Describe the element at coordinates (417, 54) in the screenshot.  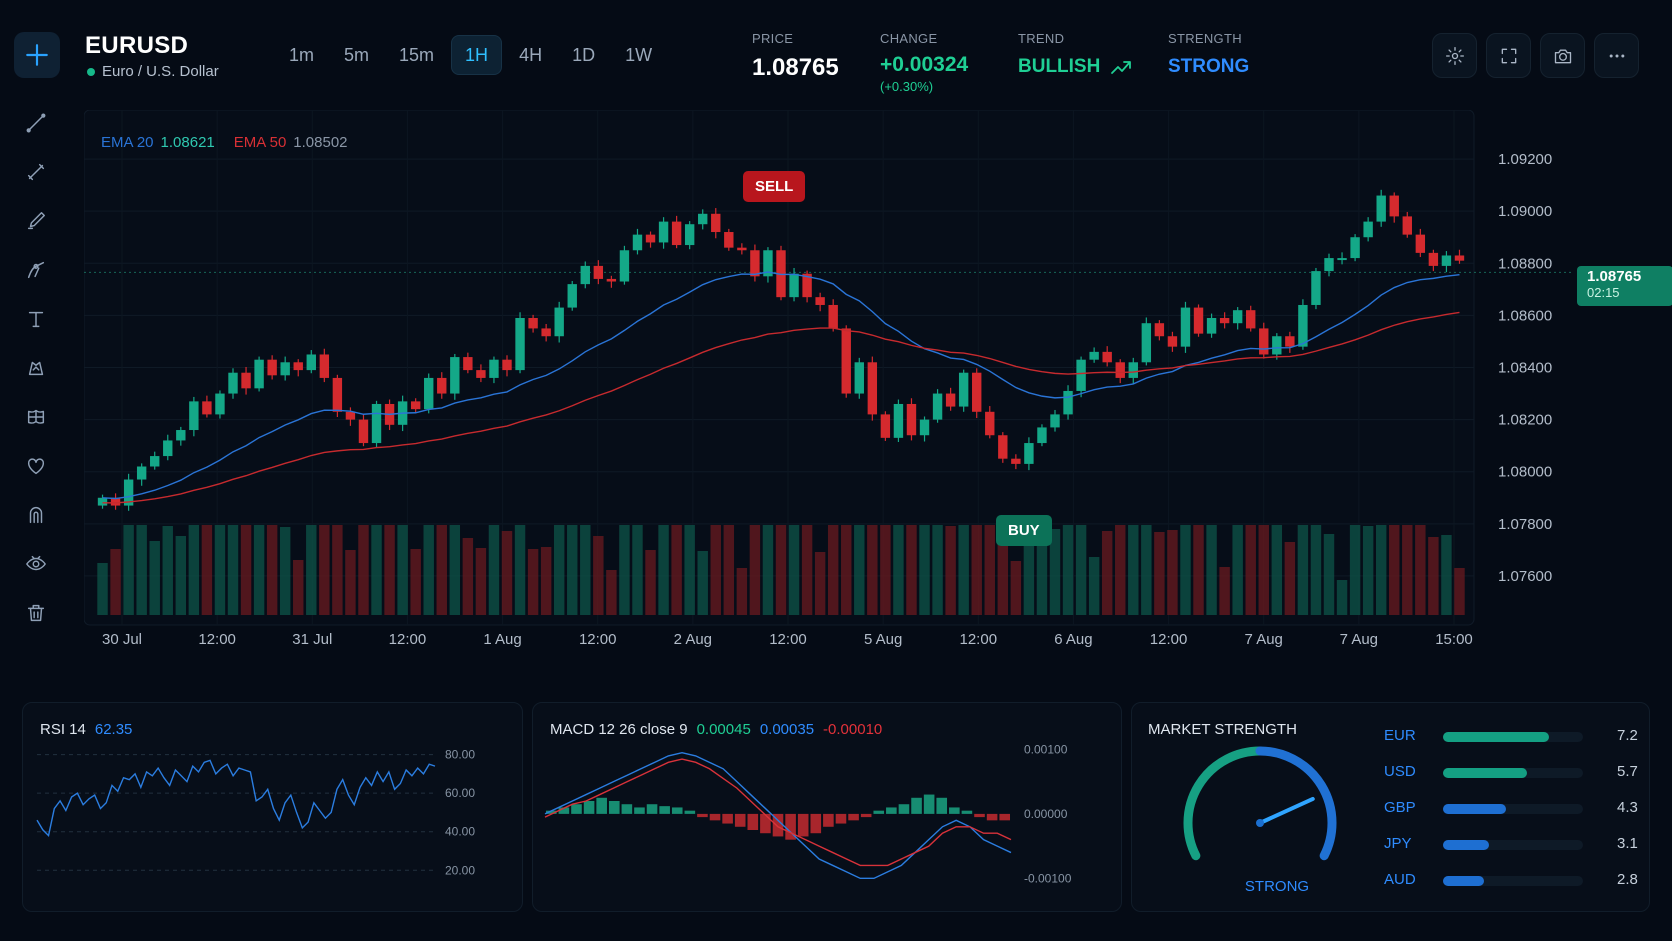
I see `timeframe-15m: 15m` at that location.